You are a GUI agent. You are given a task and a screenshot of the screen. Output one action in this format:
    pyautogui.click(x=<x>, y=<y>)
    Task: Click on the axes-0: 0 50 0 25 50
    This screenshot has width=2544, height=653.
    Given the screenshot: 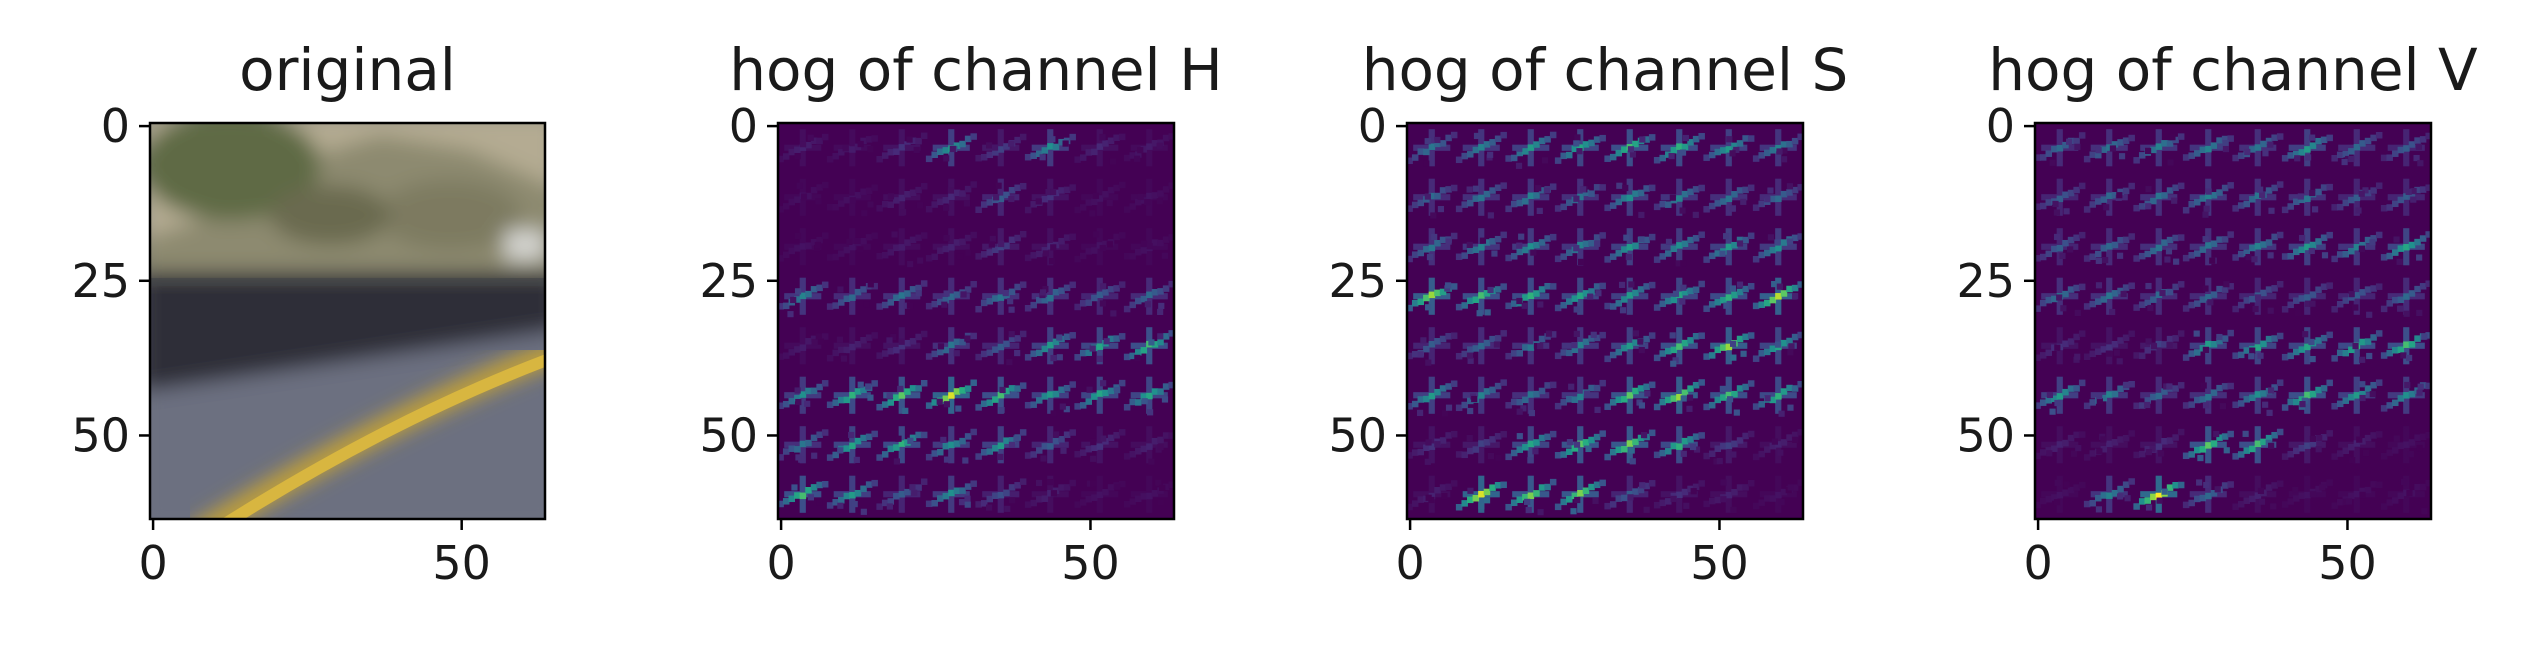 What is the action you would take?
    pyautogui.click(x=309, y=344)
    